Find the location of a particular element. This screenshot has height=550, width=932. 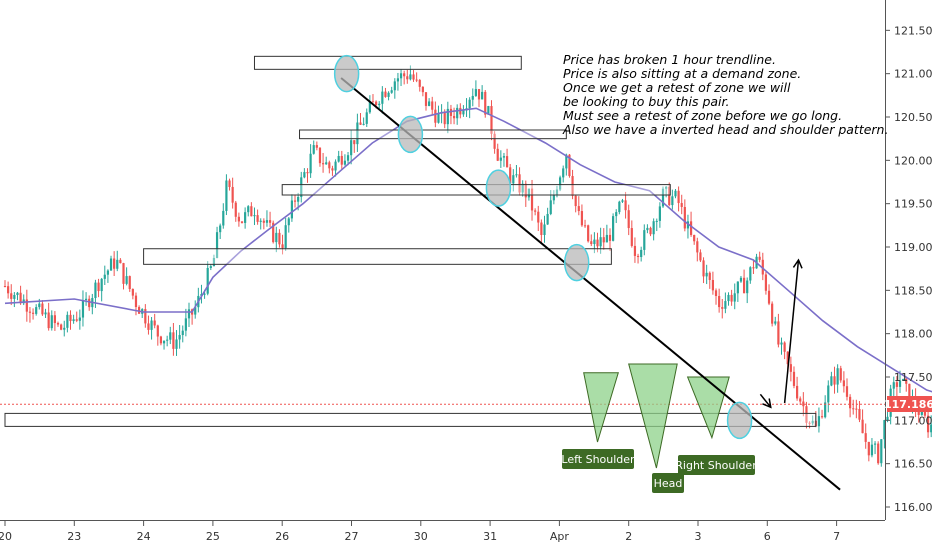

y-tick-label: 120.500 is located at coordinates (913, 117).